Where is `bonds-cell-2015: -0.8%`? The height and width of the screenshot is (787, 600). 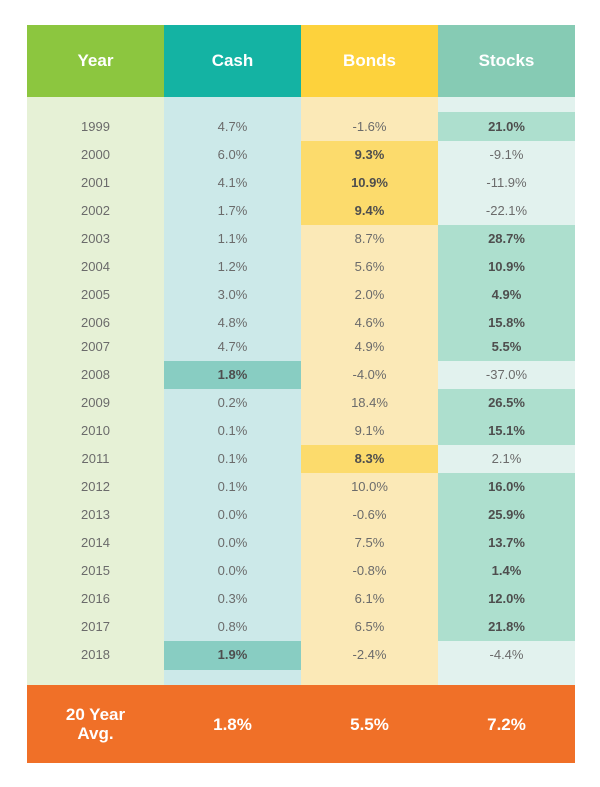
bonds-cell-2015: -0.8% is located at coordinates (369, 570).